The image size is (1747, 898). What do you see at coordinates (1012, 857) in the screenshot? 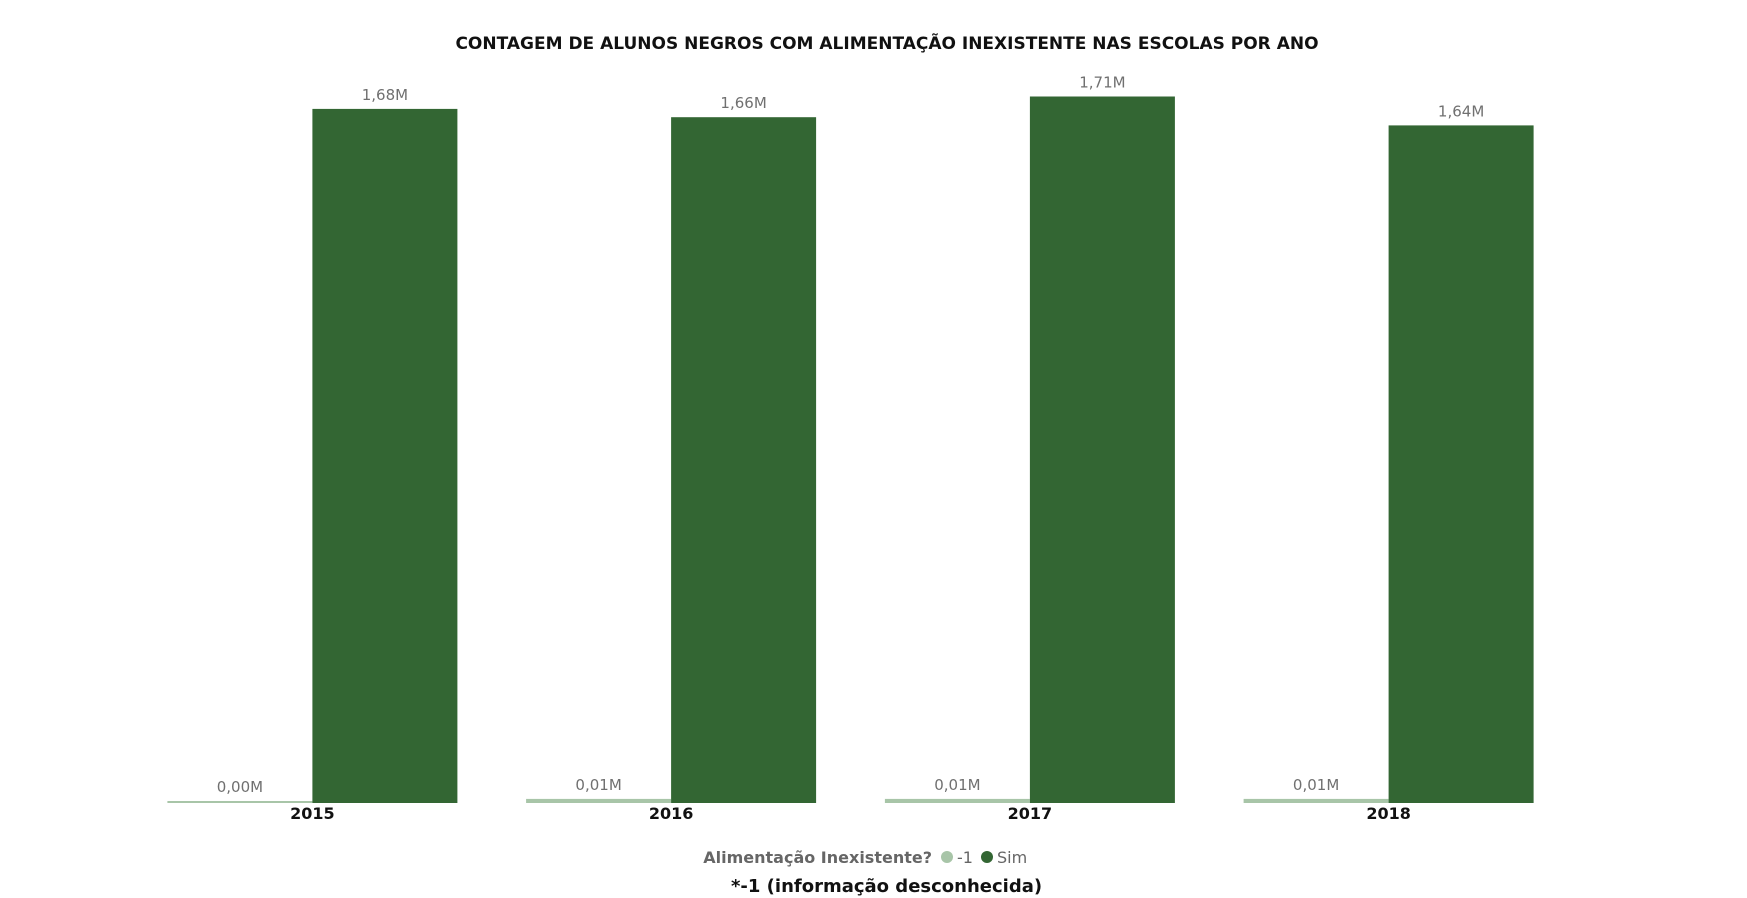
I see `legend-label-sim: Sim` at bounding box center [1012, 857].